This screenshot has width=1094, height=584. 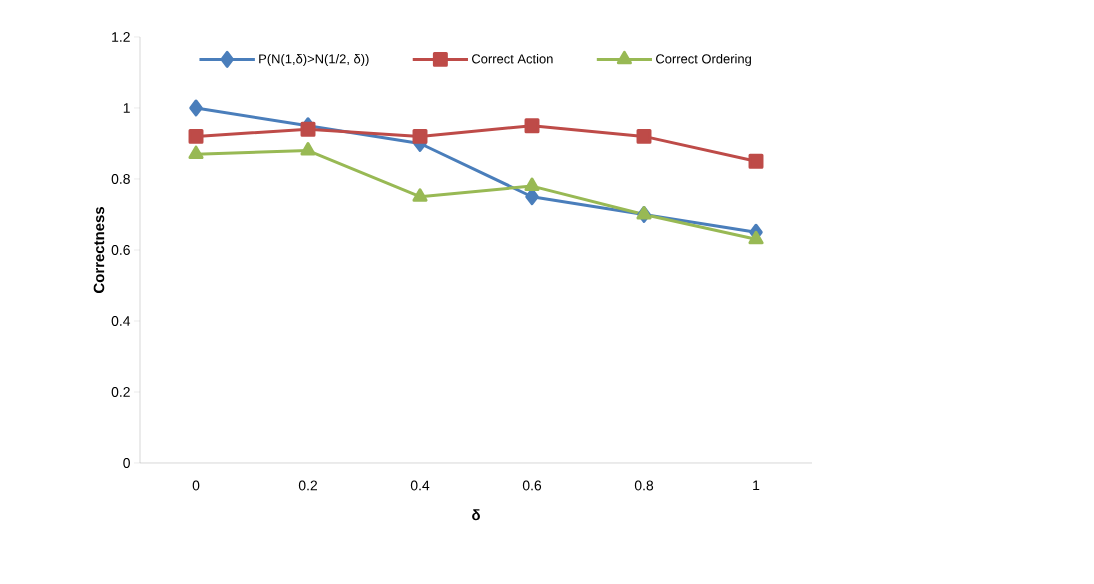 What do you see at coordinates (420, 485) in the screenshot?
I see `x-tick-label: 0.4` at bounding box center [420, 485].